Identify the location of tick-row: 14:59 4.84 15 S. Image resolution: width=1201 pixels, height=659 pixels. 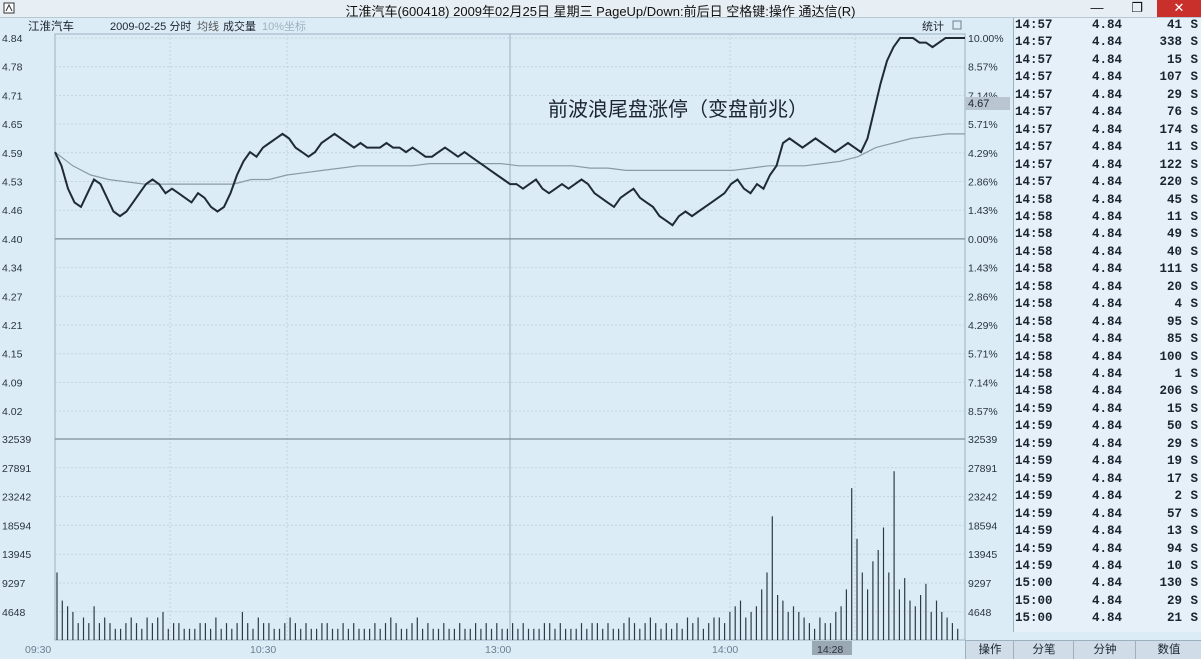
(1107, 410).